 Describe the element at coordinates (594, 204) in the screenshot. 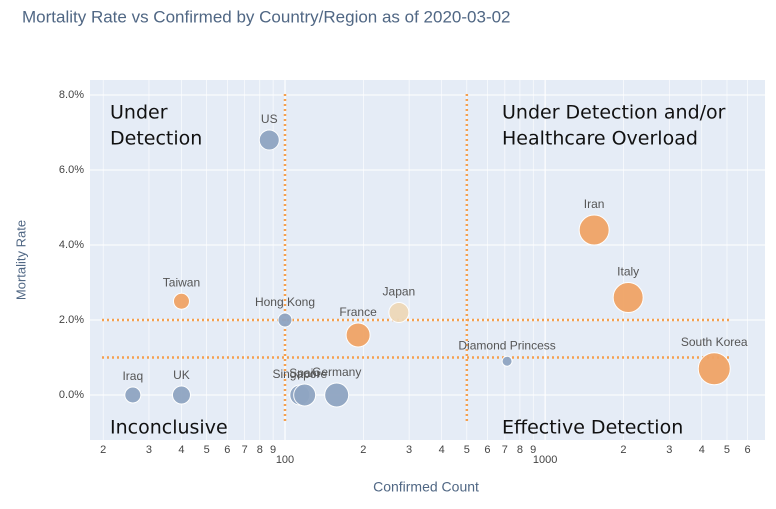

I see `point-label: Iran` at that location.